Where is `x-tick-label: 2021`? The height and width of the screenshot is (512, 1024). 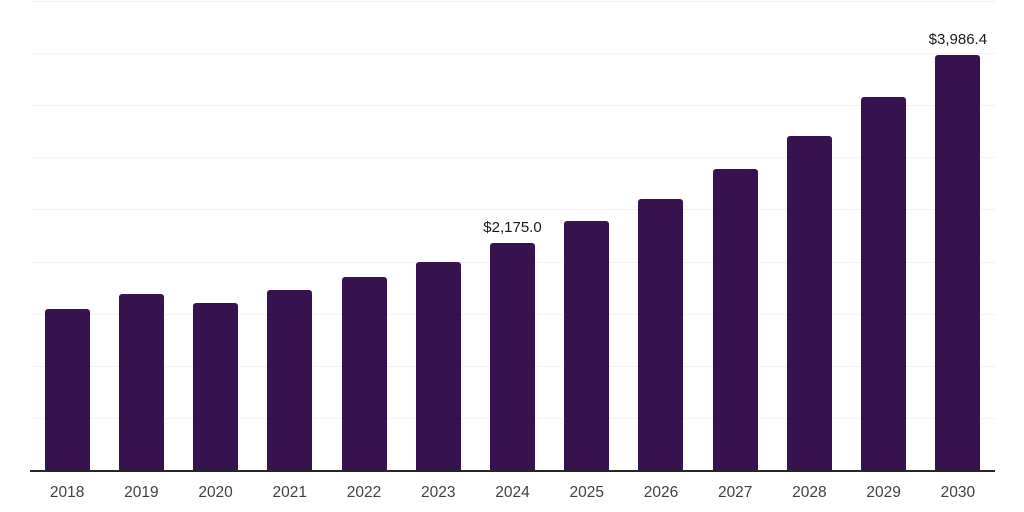 x-tick-label: 2021 is located at coordinates (290, 492).